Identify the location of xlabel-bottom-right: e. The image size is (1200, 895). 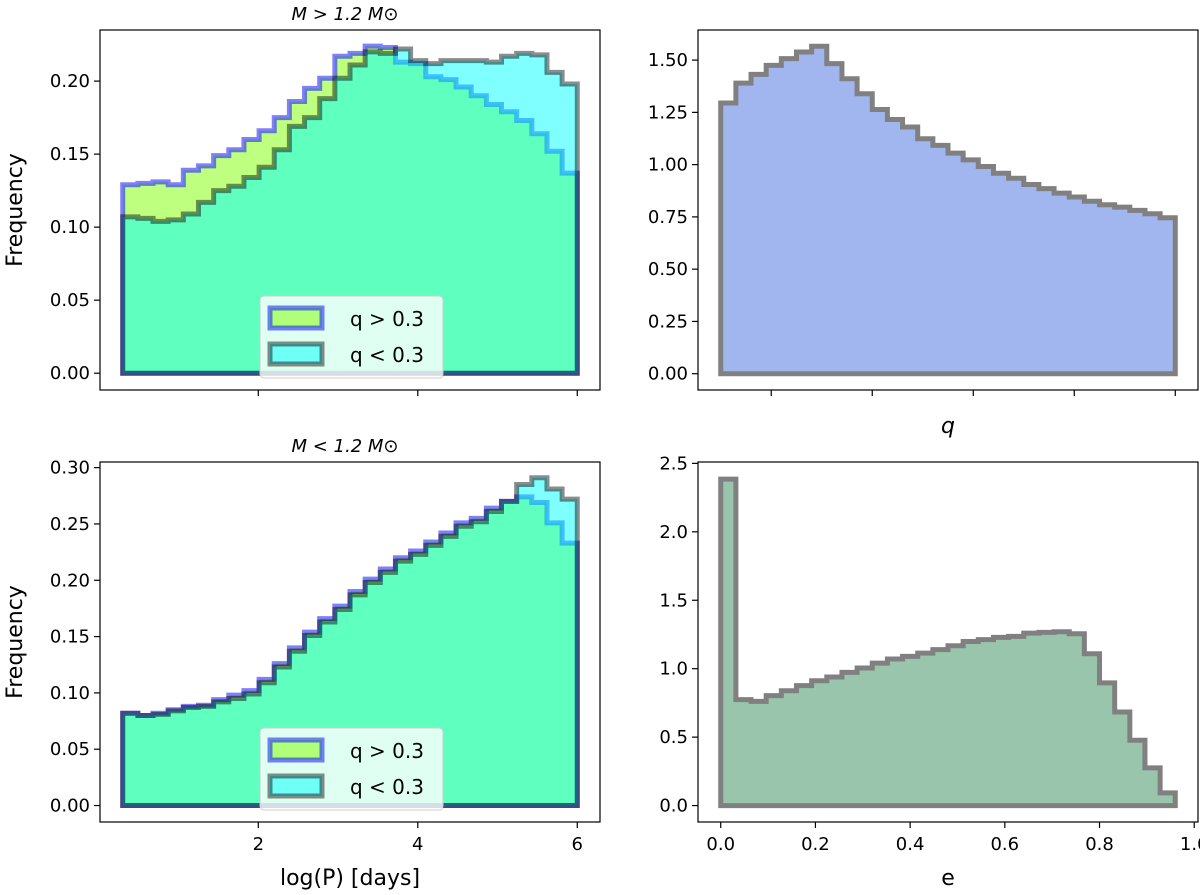
(948, 878).